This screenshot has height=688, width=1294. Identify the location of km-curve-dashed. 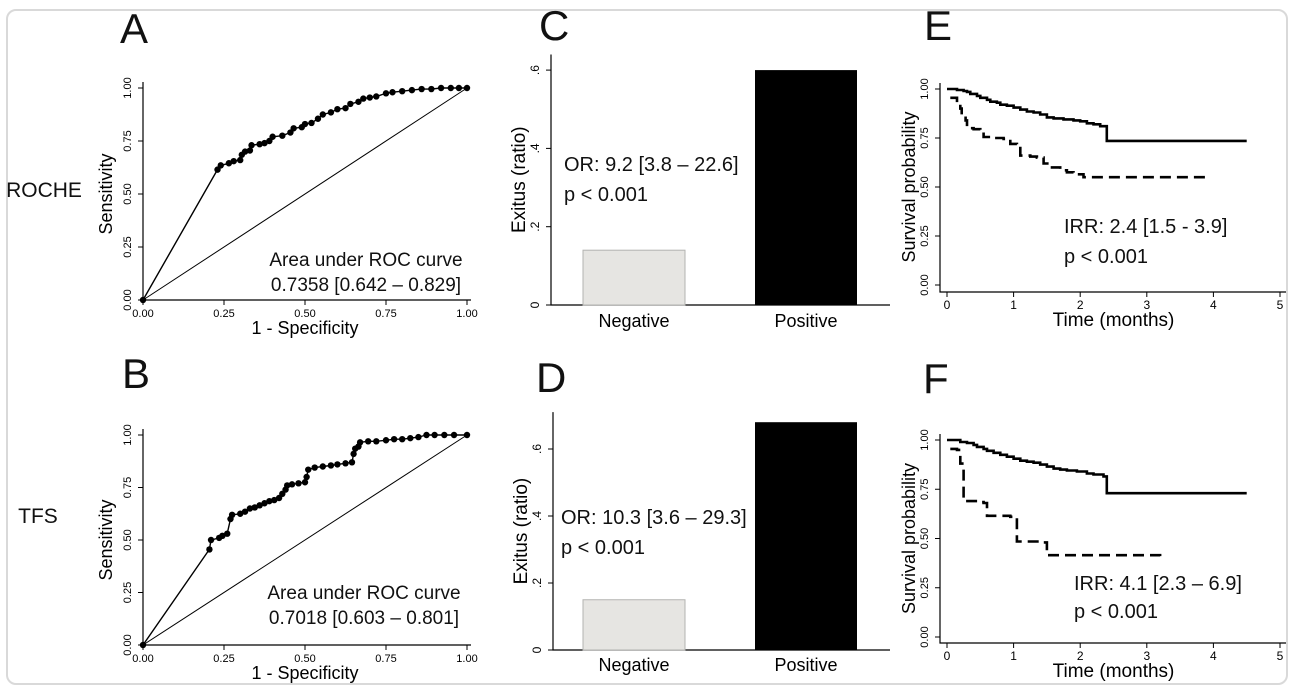
(1080, 137).